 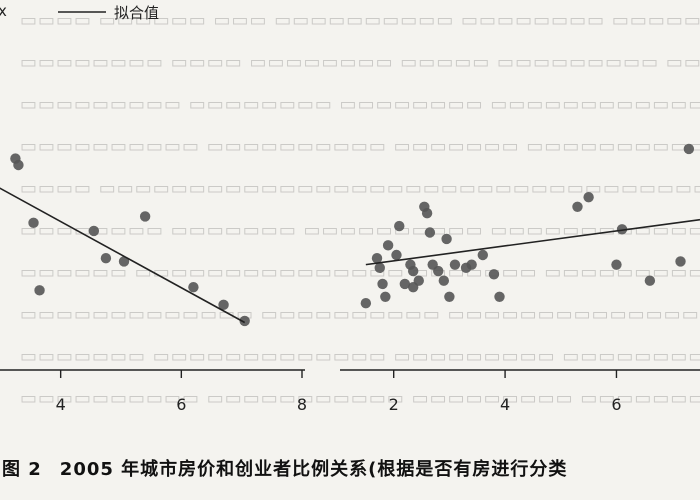 I want to click on legend-points-label: x, so click(x=3, y=11).